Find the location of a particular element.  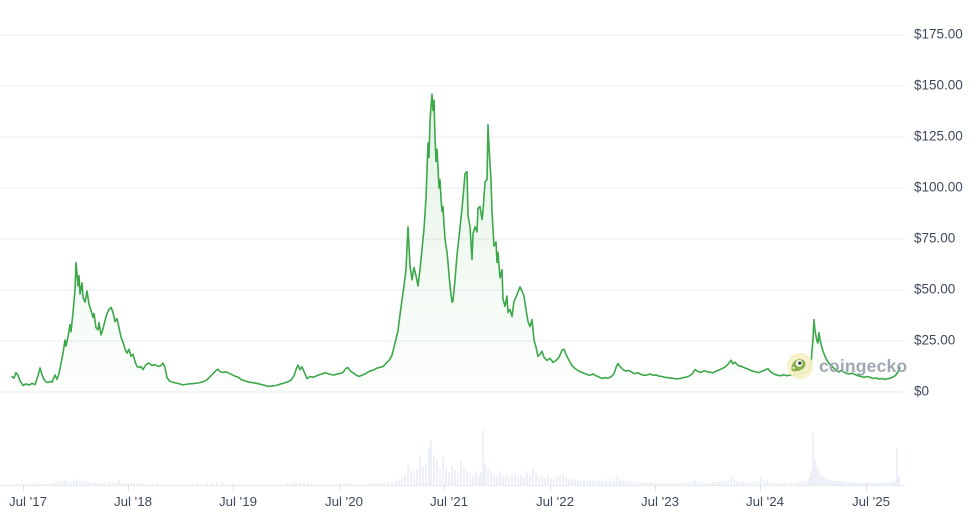

y-axis-label-100: $100.00 is located at coordinates (938, 187).